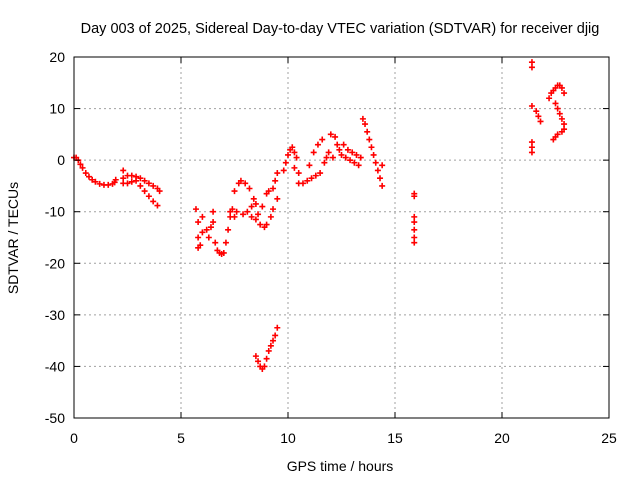 This screenshot has width=640, height=480. Describe the element at coordinates (395, 438) in the screenshot. I see `x-tick-label: 15` at that location.